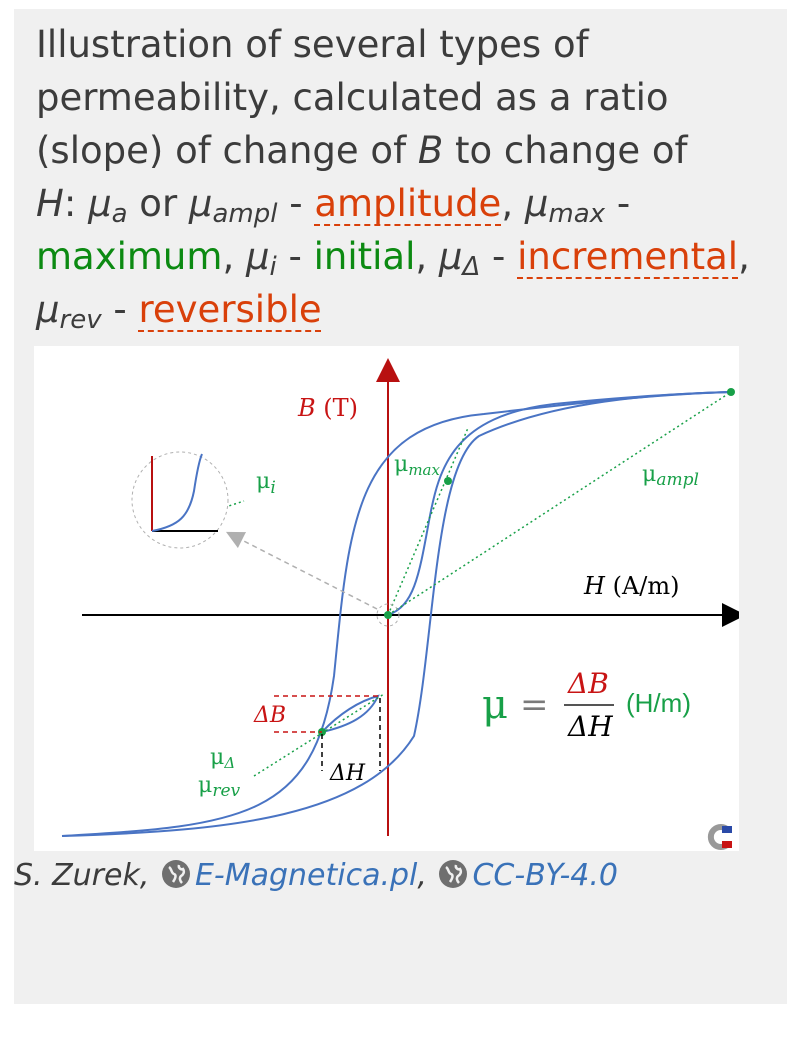  What do you see at coordinates (177, 492) in the screenshot?
I see `inset-curve` at bounding box center [177, 492].